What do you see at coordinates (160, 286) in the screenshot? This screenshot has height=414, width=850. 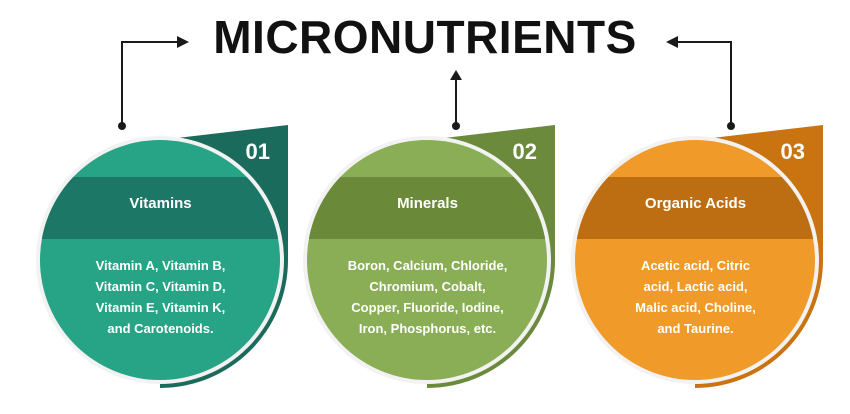 I see `desc-line: Vitamin C, Vitamin D,` at bounding box center [160, 286].